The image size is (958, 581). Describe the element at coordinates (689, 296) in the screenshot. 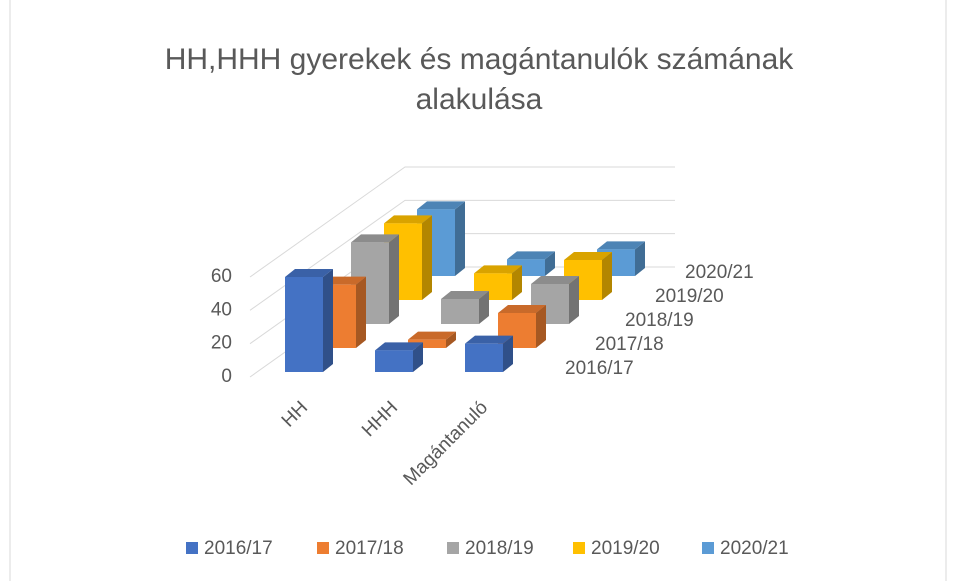

I see `series-depth-label: 2019/20` at that location.